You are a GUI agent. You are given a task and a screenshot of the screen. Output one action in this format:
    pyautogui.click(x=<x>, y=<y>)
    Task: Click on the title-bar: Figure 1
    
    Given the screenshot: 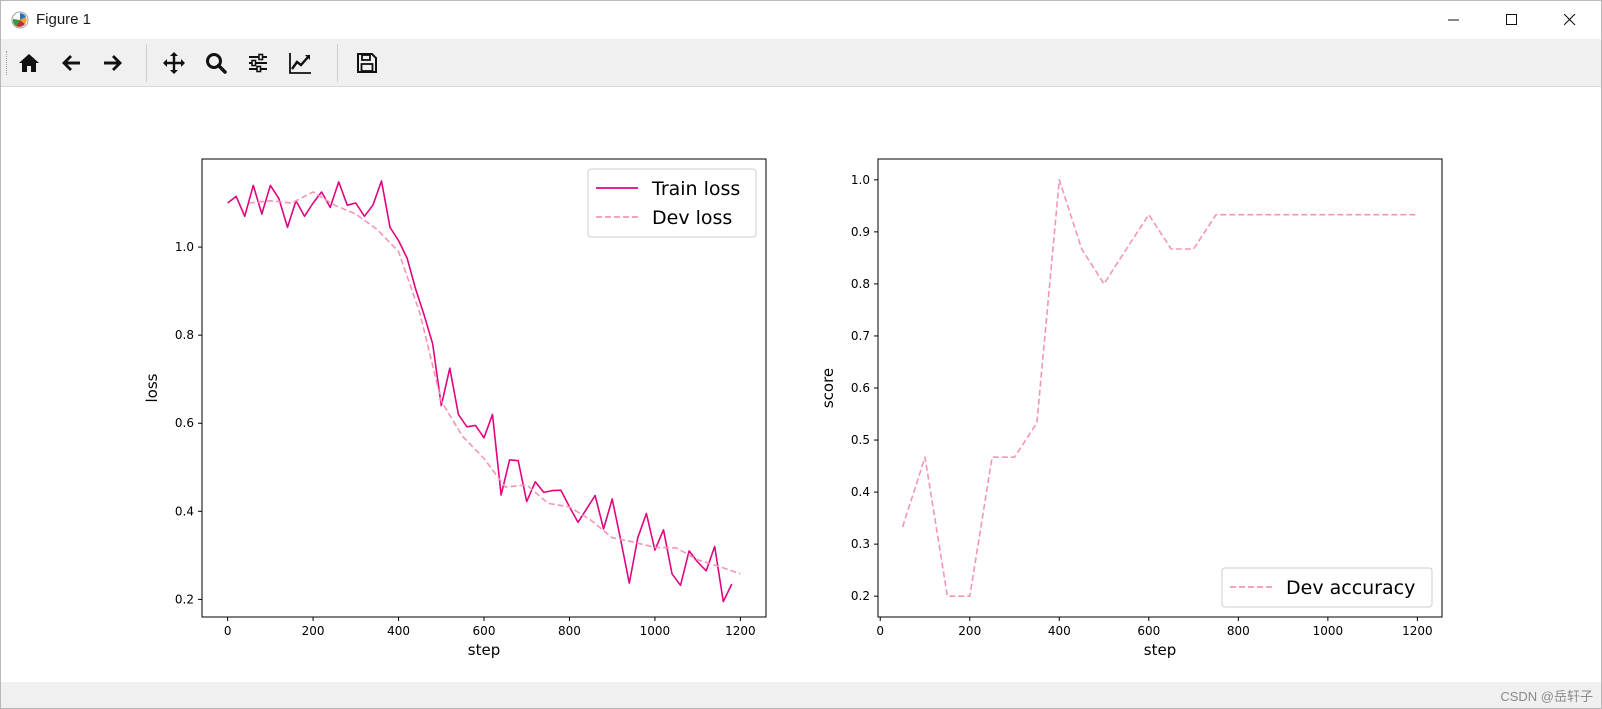 What is the action you would take?
    pyautogui.click(x=801, y=20)
    